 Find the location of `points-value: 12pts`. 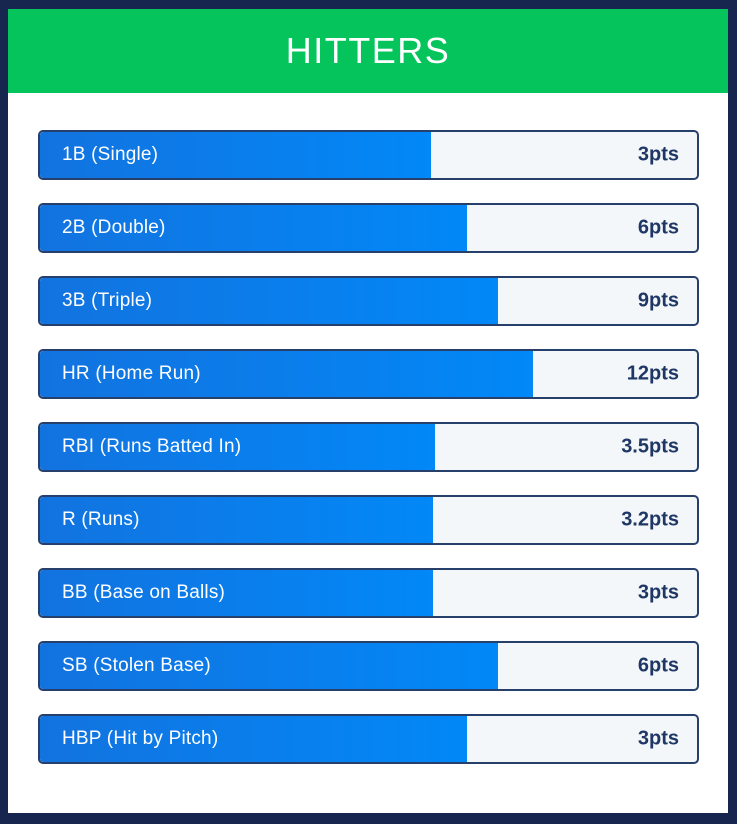

points-value: 12pts is located at coordinates (652, 373).